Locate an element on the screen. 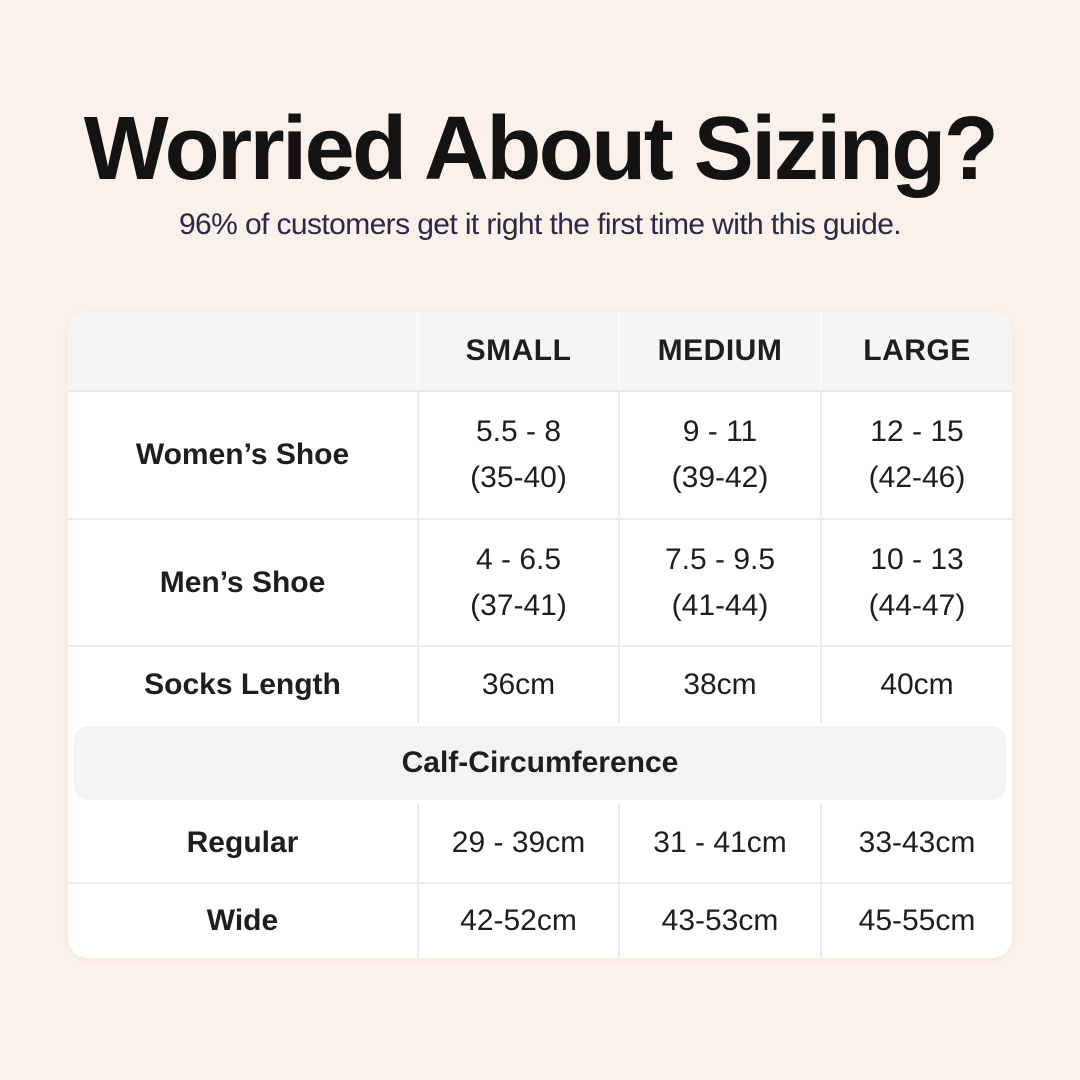 The image size is (1080, 1080). calf-circumference-section: Calf-Circumference is located at coordinates (540, 763).